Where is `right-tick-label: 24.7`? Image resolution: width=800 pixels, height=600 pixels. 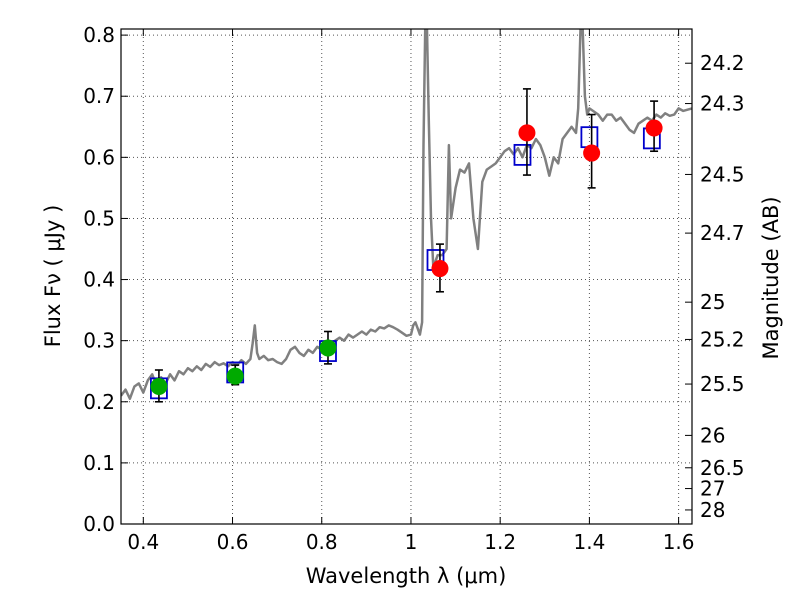
right-tick-label: 24.7 is located at coordinates (722, 233).